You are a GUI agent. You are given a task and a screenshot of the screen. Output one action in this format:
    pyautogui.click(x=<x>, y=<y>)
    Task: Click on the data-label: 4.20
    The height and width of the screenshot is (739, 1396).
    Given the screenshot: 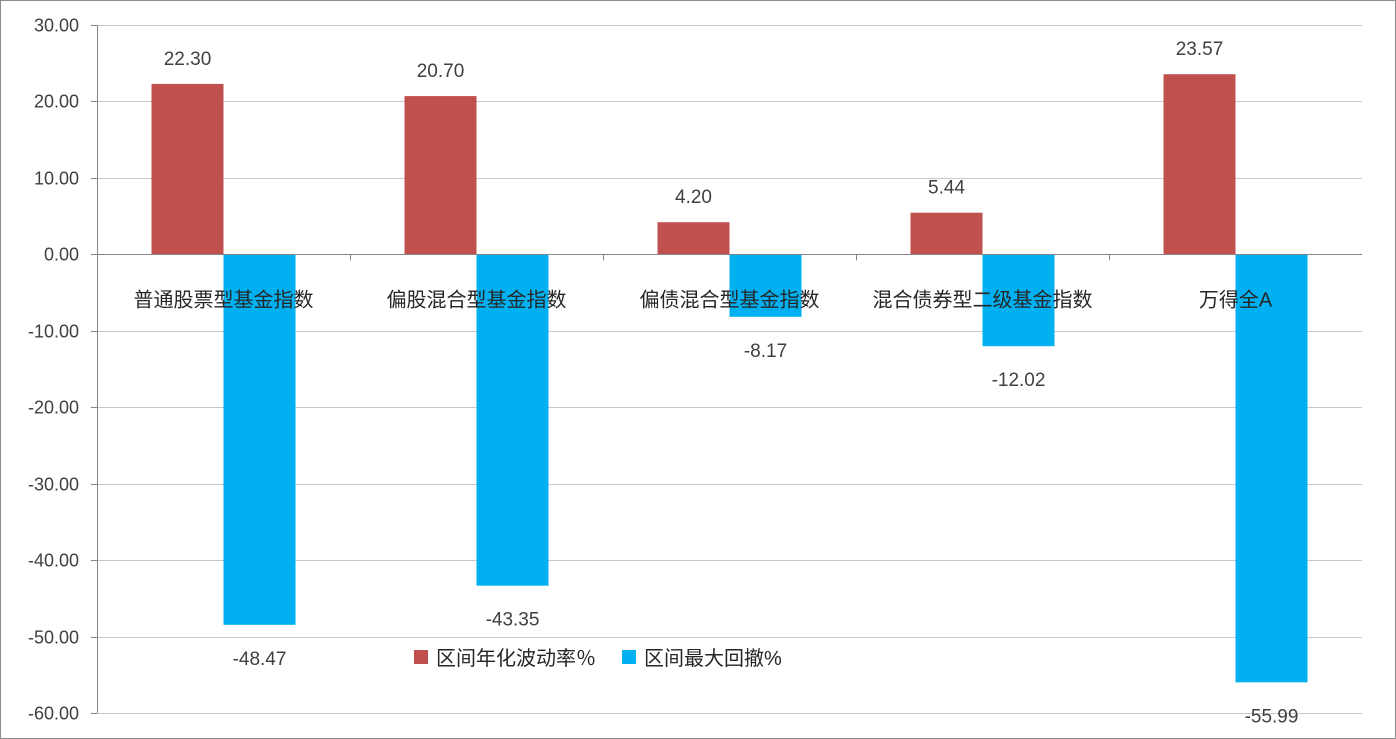 What is the action you would take?
    pyautogui.click(x=693, y=197)
    